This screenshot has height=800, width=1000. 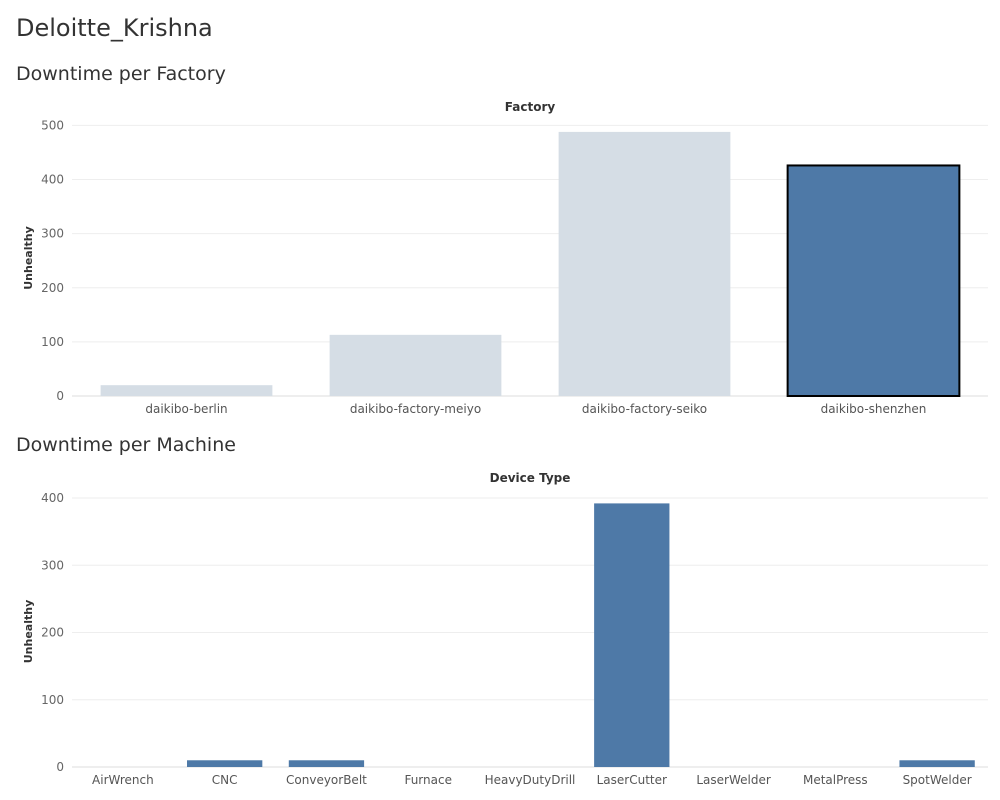 What do you see at coordinates (428, 780) in the screenshot?
I see `x-category-label: Furnace` at bounding box center [428, 780].